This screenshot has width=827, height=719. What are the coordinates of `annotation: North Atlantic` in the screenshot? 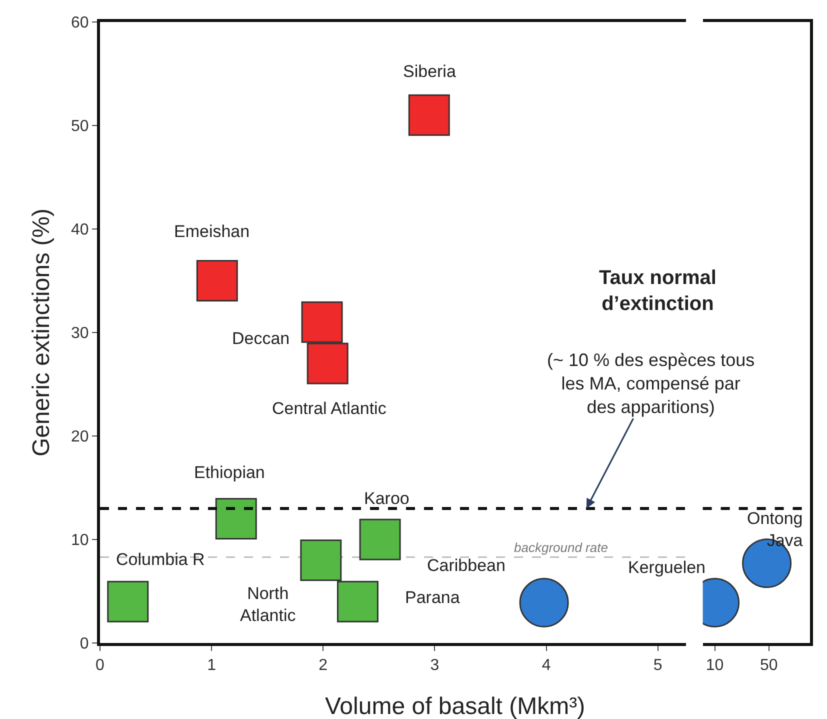 It's located at (268, 605).